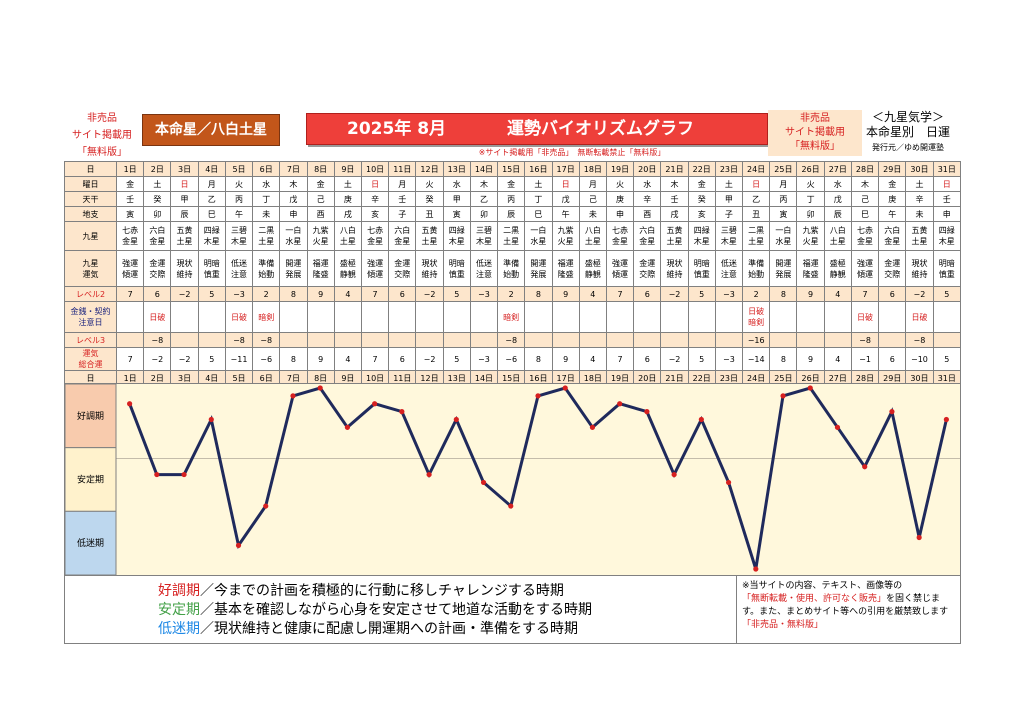  What do you see at coordinates (620, 184) in the screenshot?
I see `cell-value: 火` at bounding box center [620, 184].